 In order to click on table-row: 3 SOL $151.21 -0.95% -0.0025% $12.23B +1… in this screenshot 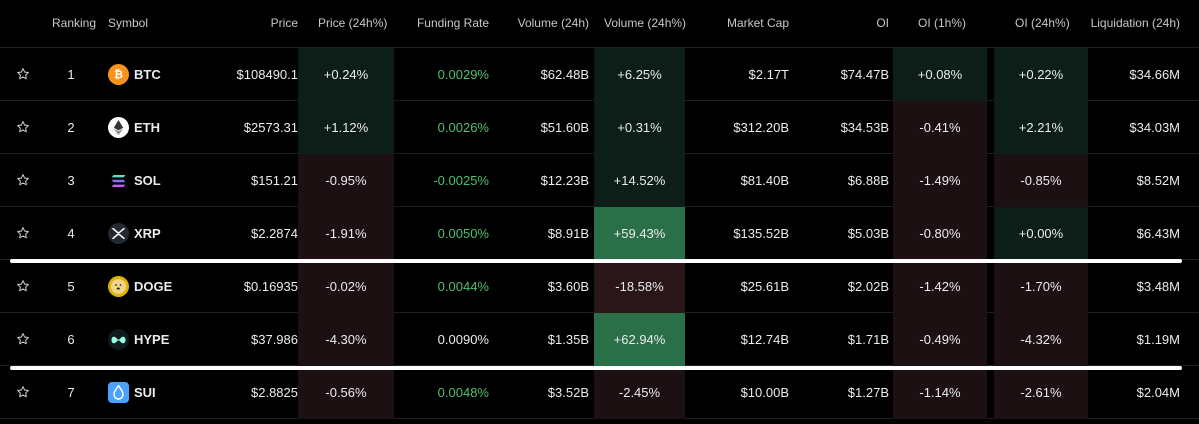, I will do `click(599, 180)`.